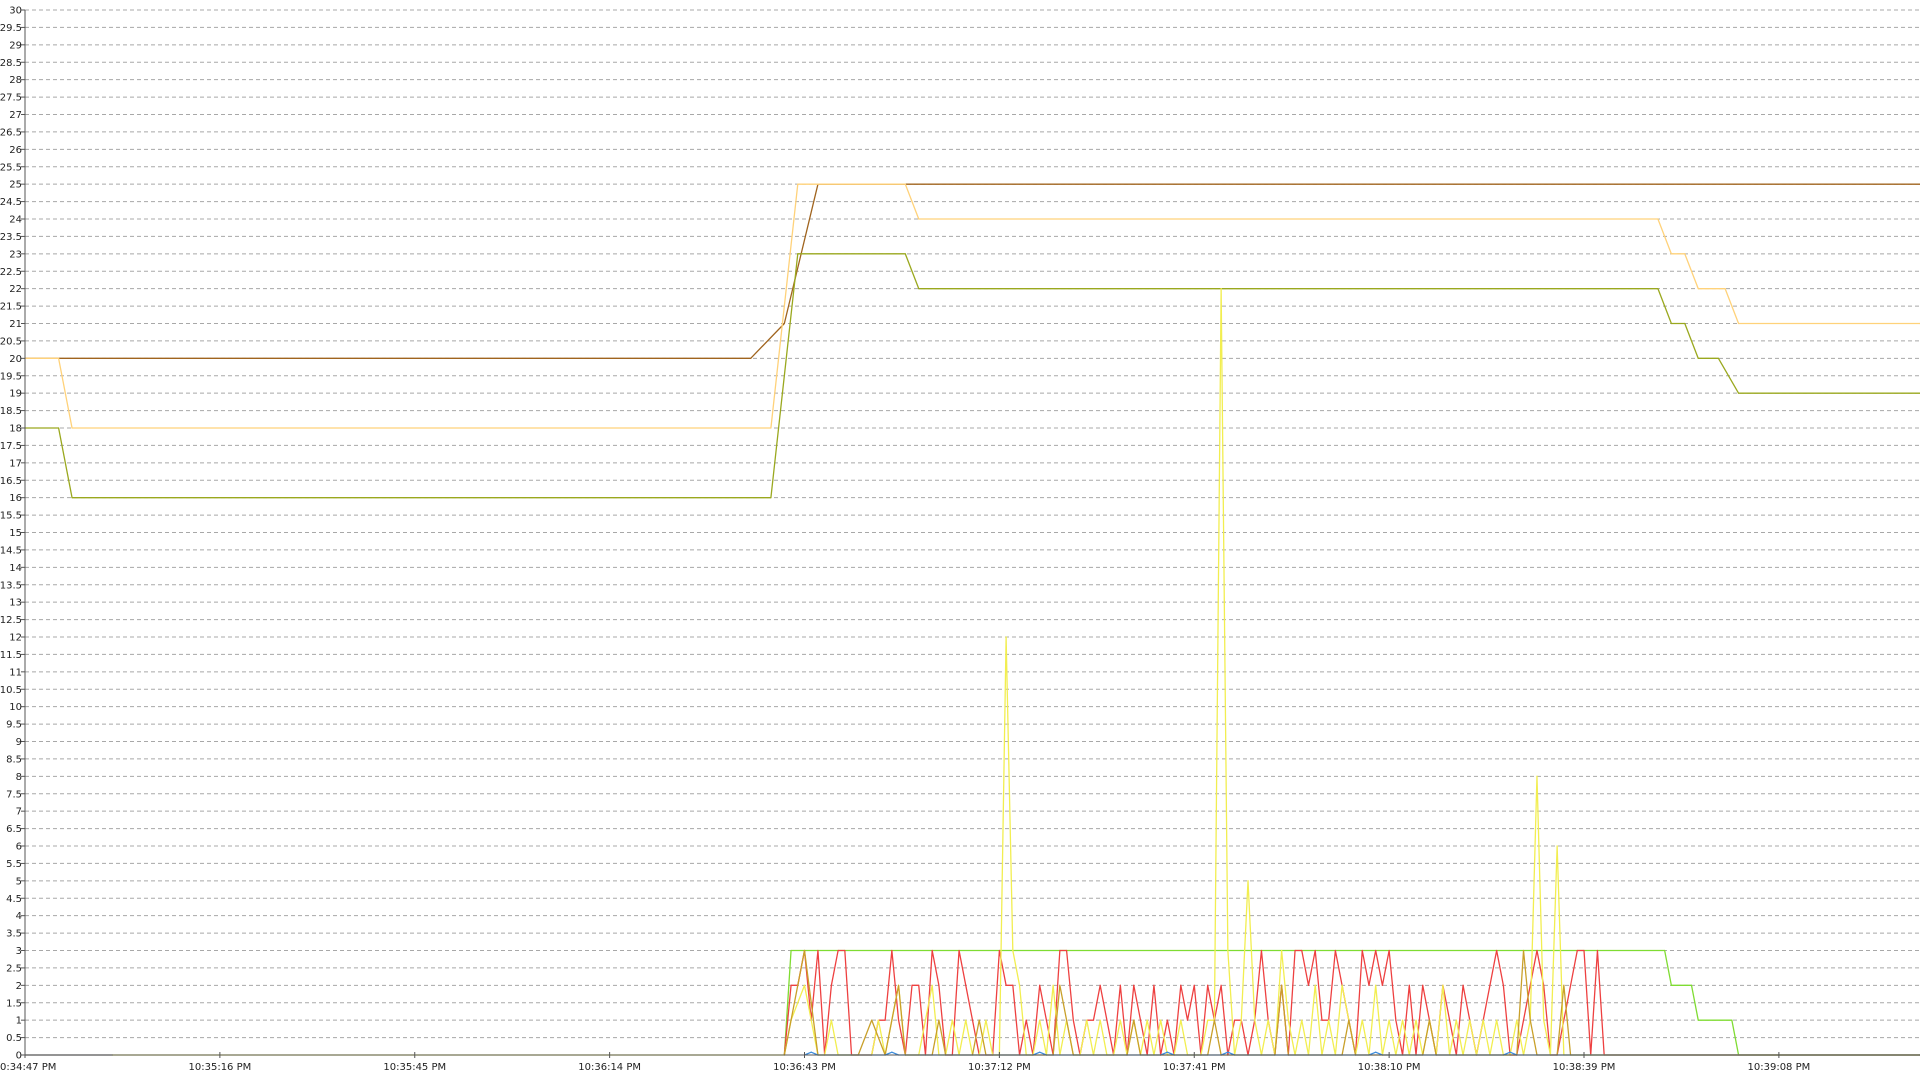 Image resolution: width=1920 pixels, height=1084 pixels. I want to click on y-tick-label: 0.5, so click(14, 1038).